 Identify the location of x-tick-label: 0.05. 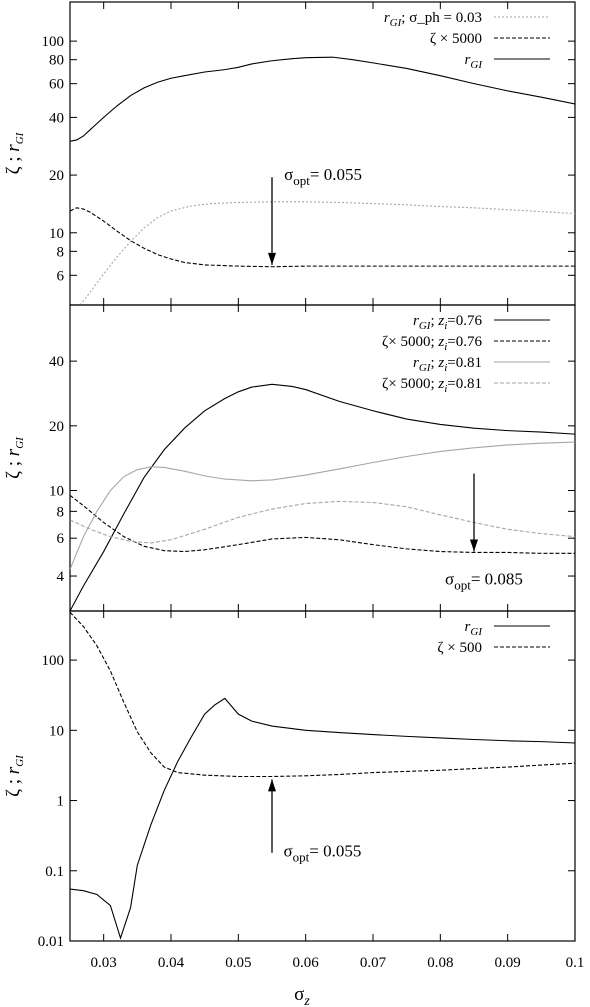
(238, 963).